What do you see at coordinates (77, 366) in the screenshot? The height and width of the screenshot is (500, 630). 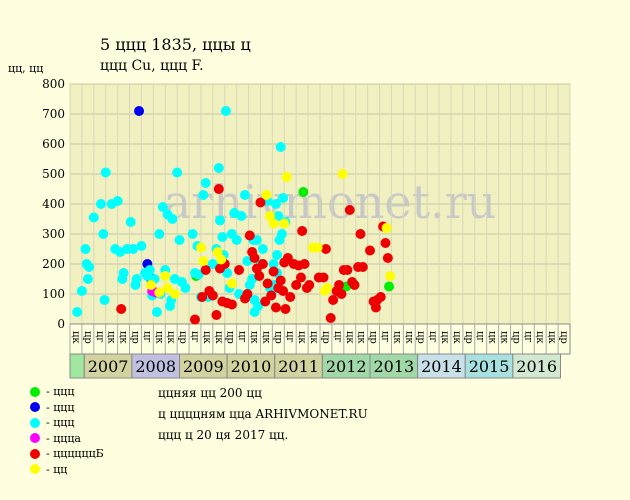 I see `year-lead-cell` at bounding box center [77, 366].